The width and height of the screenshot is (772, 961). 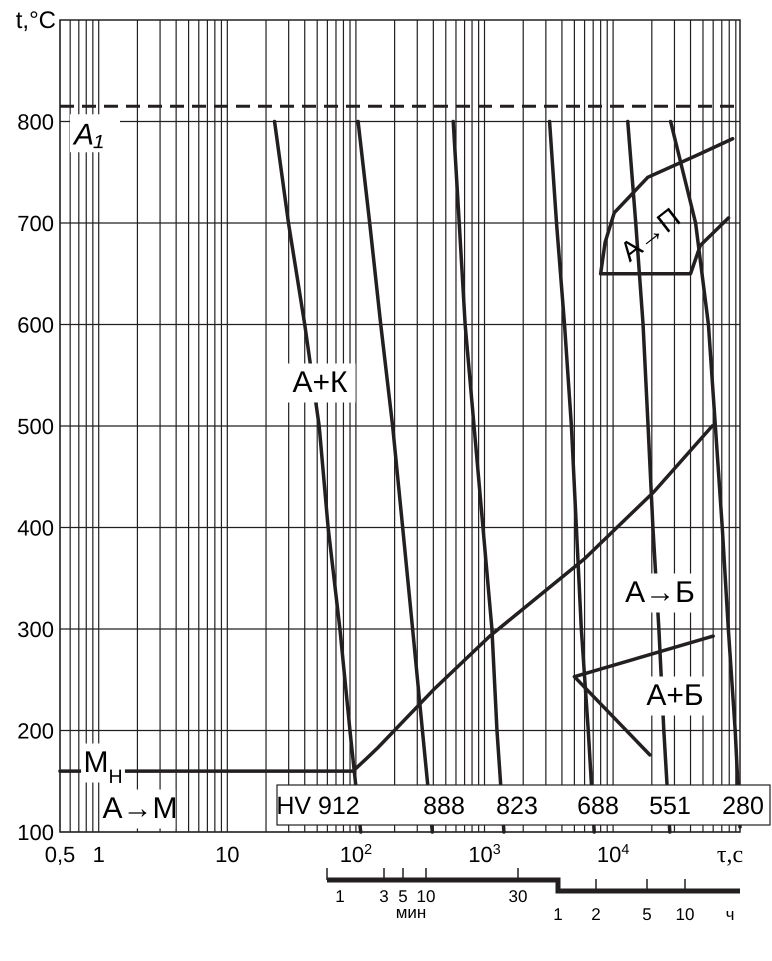 I want to click on text: ч, so click(x=730, y=914).